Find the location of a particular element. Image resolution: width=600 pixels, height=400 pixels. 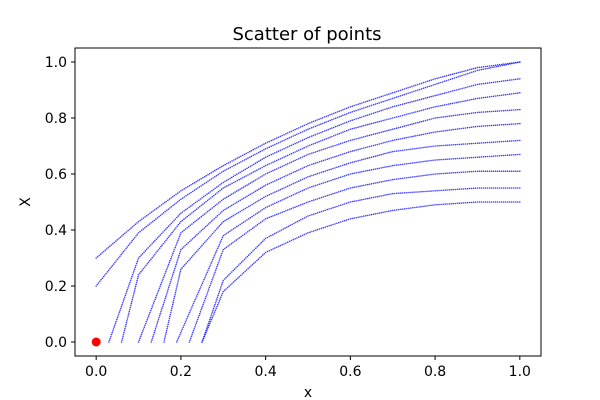

y-tick-label: 0.0 is located at coordinates (56, 343).